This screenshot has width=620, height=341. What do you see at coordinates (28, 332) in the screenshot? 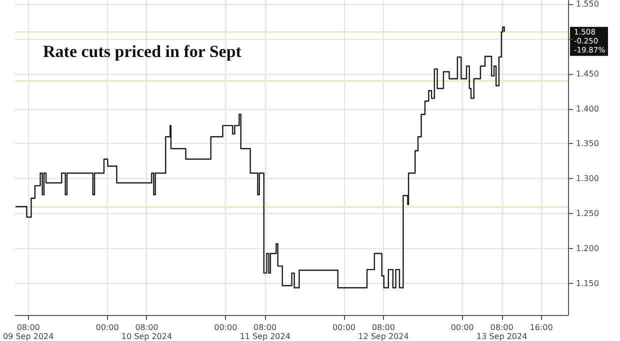
I see `x-tick-label: 08:00 09 Sep 2024` at bounding box center [28, 332].